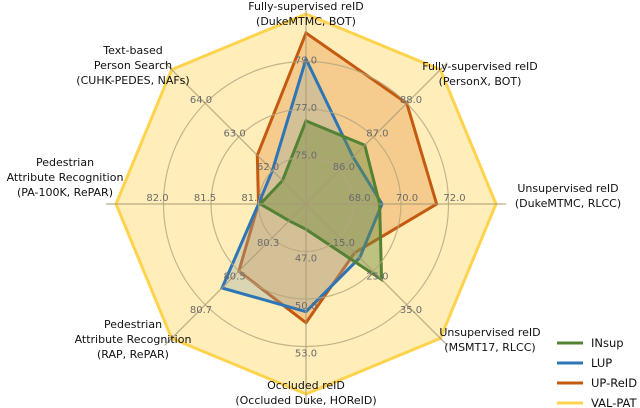 The width and height of the screenshot is (640, 408). What do you see at coordinates (614, 383) in the screenshot?
I see `legend-label: UP-ReID` at bounding box center [614, 383].